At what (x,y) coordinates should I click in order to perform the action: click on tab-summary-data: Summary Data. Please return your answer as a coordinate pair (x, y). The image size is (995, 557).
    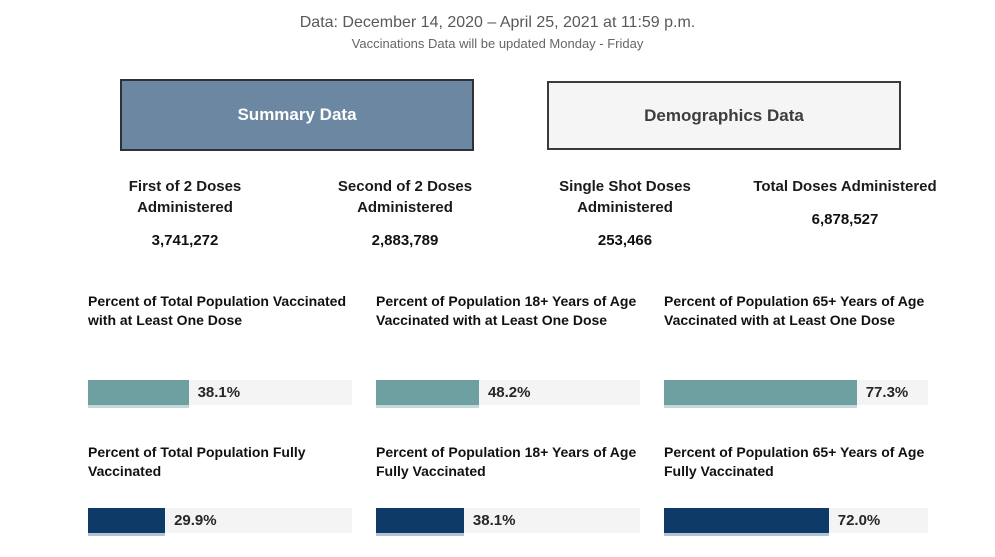
    Looking at the image, I should click on (297, 115).